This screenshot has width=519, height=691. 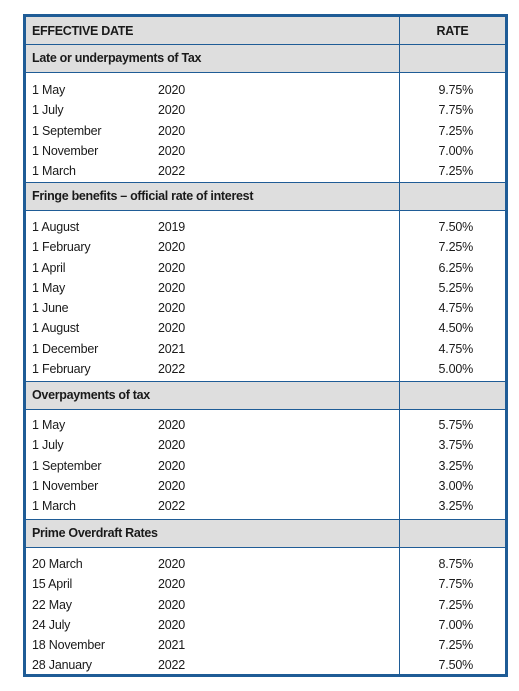 What do you see at coordinates (265, 247) in the screenshot?
I see `table-row: 1 February 2020 7.25%` at bounding box center [265, 247].